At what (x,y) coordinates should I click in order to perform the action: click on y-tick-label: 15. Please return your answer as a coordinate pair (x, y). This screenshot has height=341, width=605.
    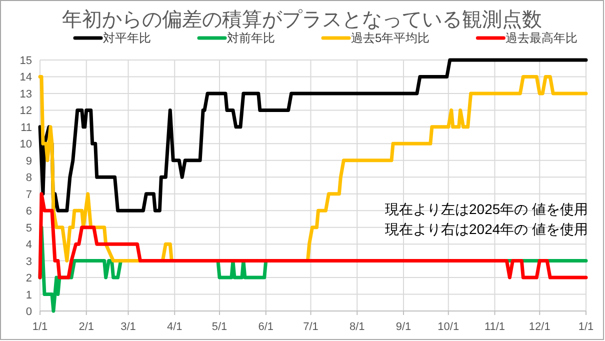
    Looking at the image, I should click on (26, 61).